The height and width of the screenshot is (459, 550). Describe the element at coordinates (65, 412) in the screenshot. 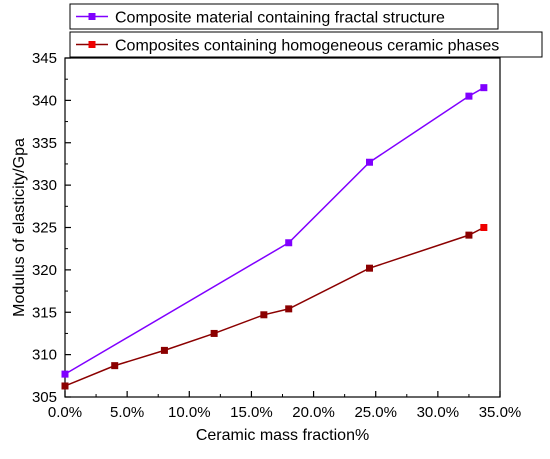

I see `x-tick-label: 0.0%` at that location.